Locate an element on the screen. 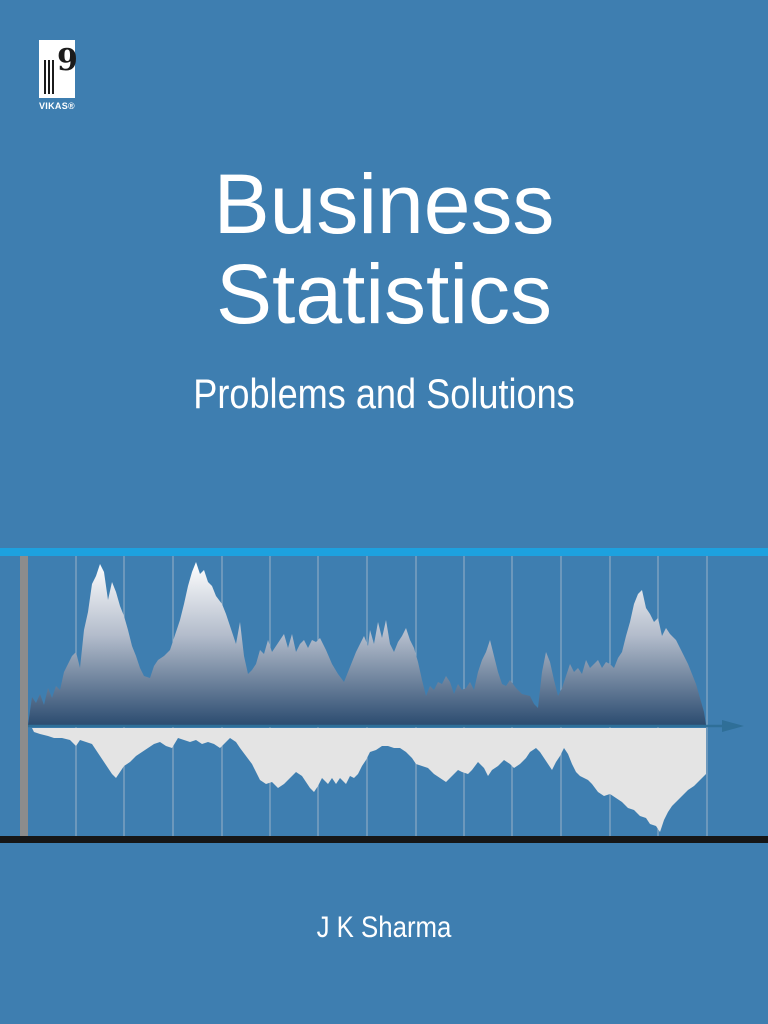  book-subtitle: Problems and Solutions is located at coordinates (384, 393).